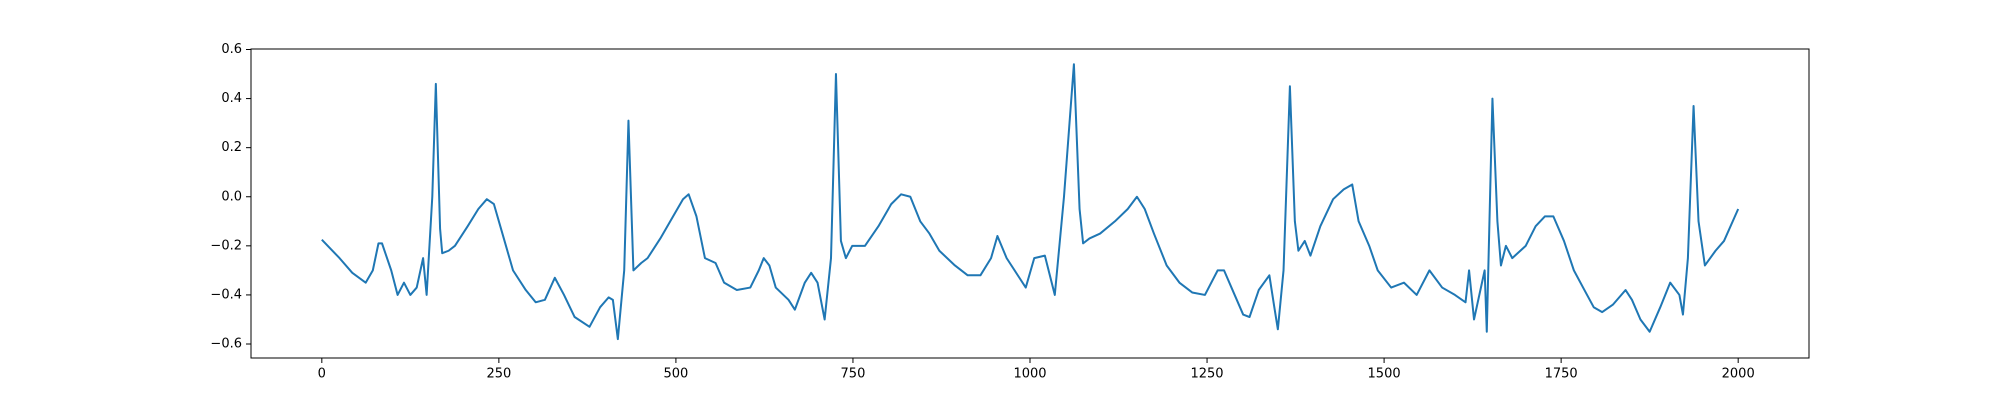 This screenshot has height=400, width=2000. What do you see at coordinates (498, 374) in the screenshot?
I see `x-tick-label: 250` at bounding box center [498, 374].